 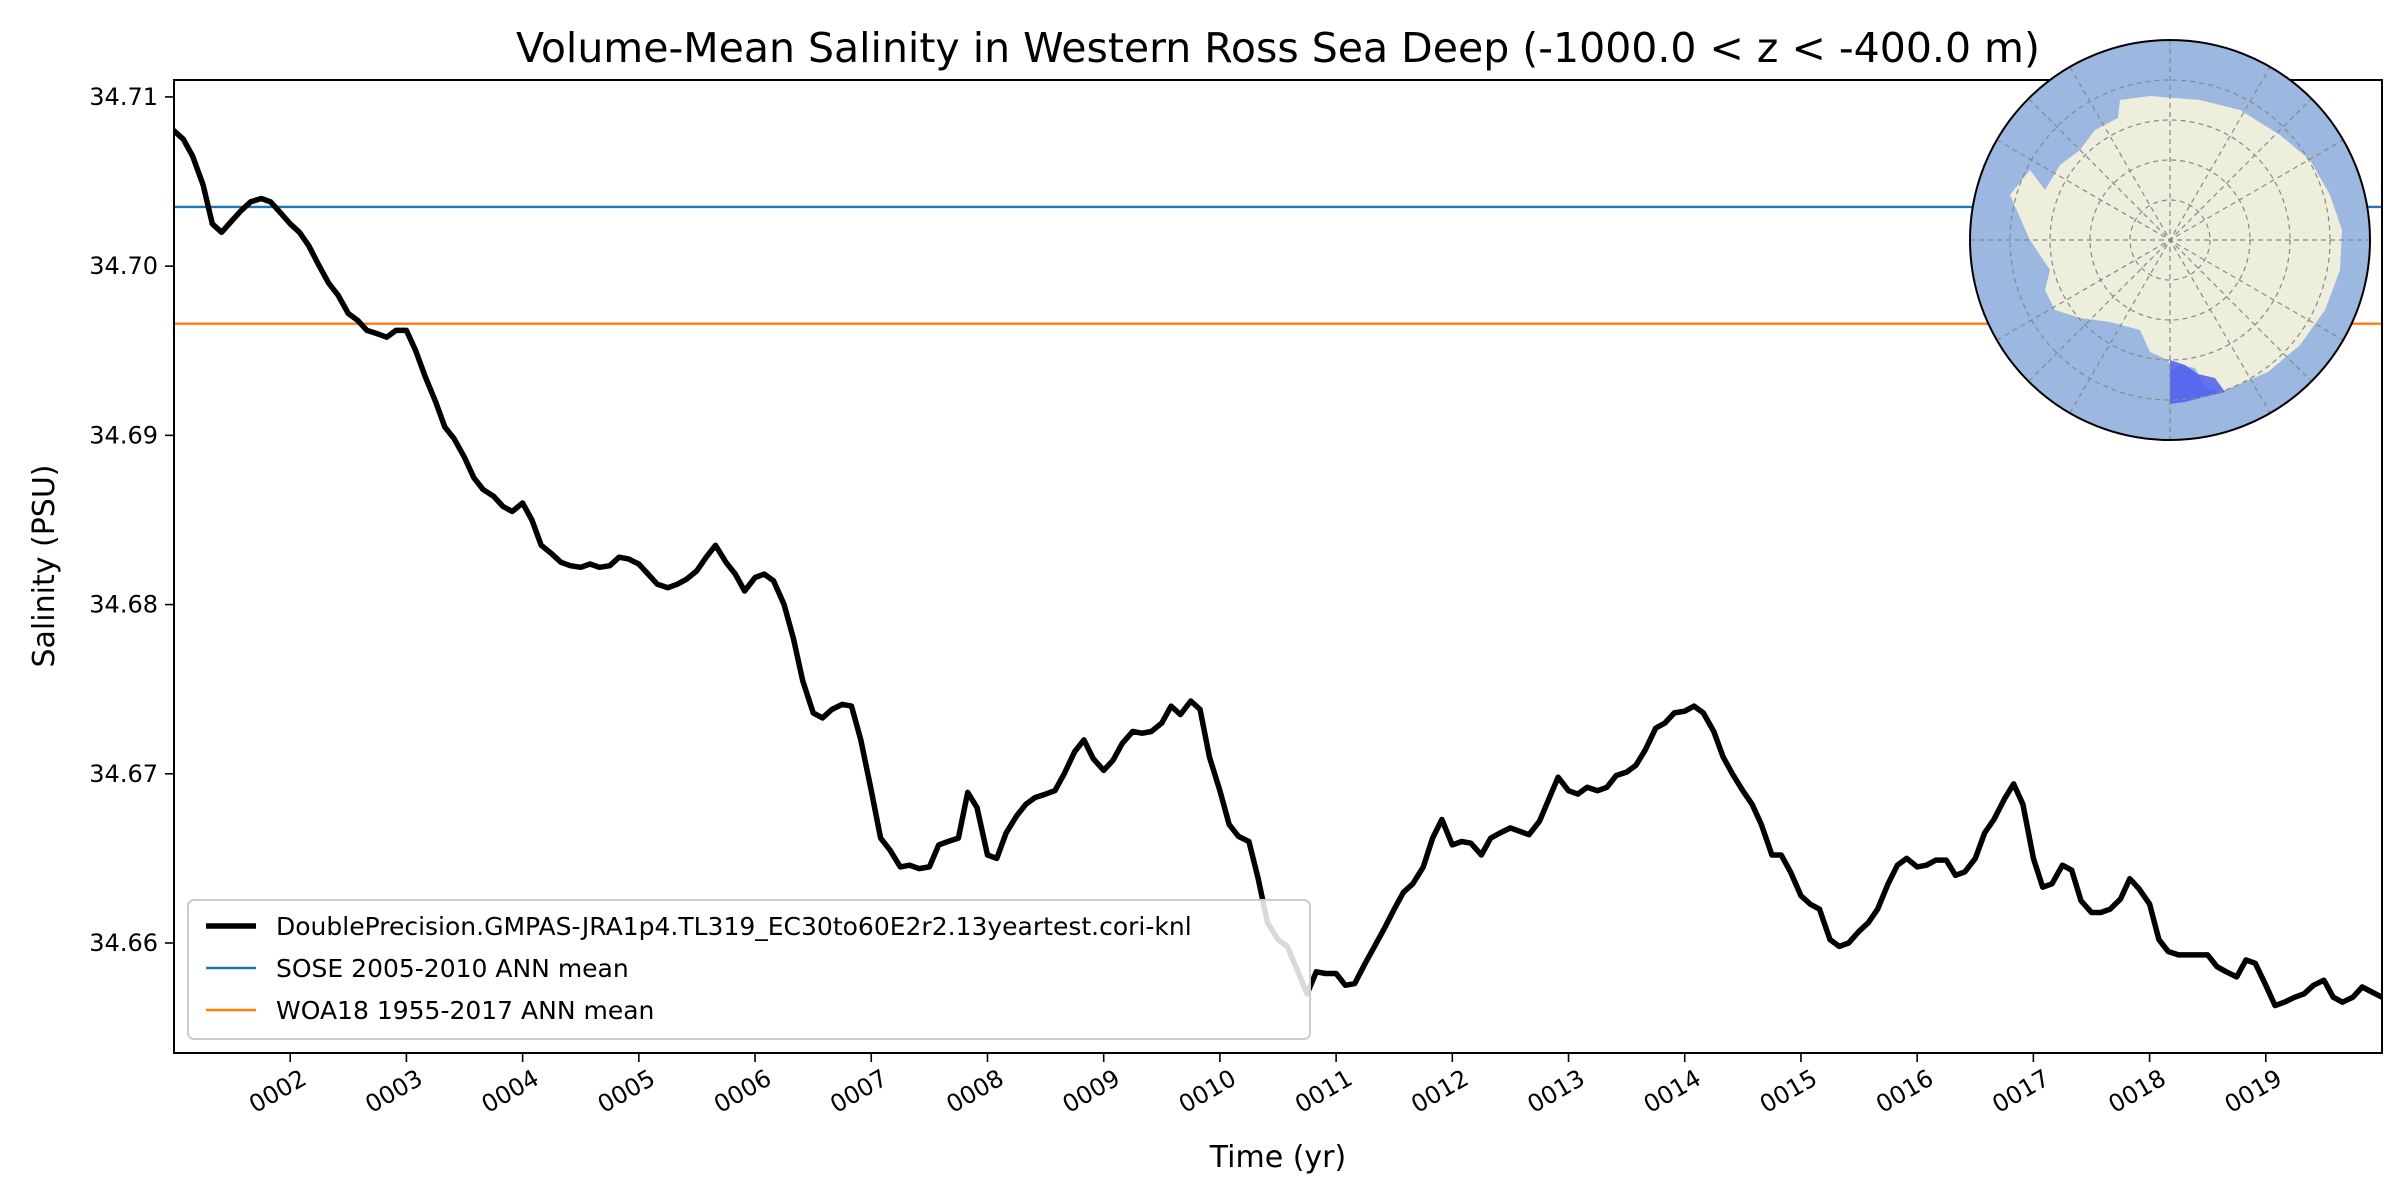 What do you see at coordinates (1556, 1091) in the screenshot?
I see `x-tick-label: 0013` at bounding box center [1556, 1091].